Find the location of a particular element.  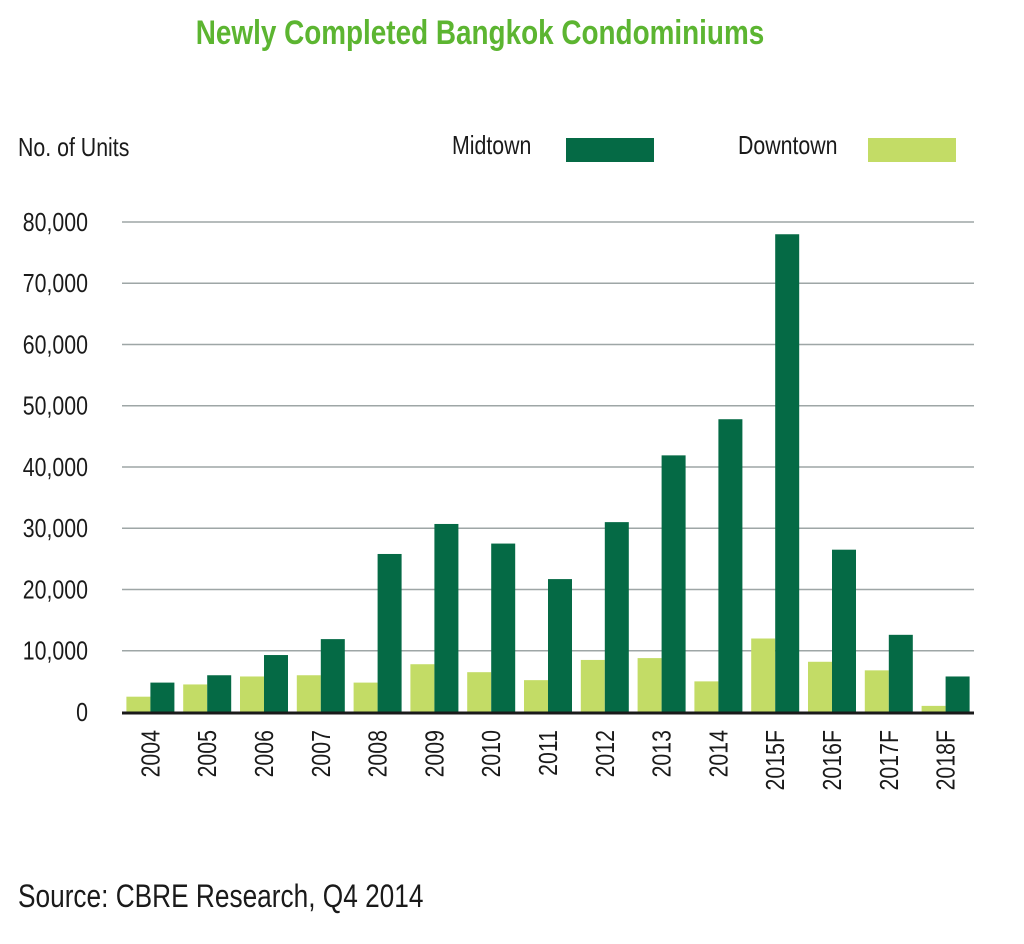

x-tick-label: 2012 is located at coordinates (606, 753).